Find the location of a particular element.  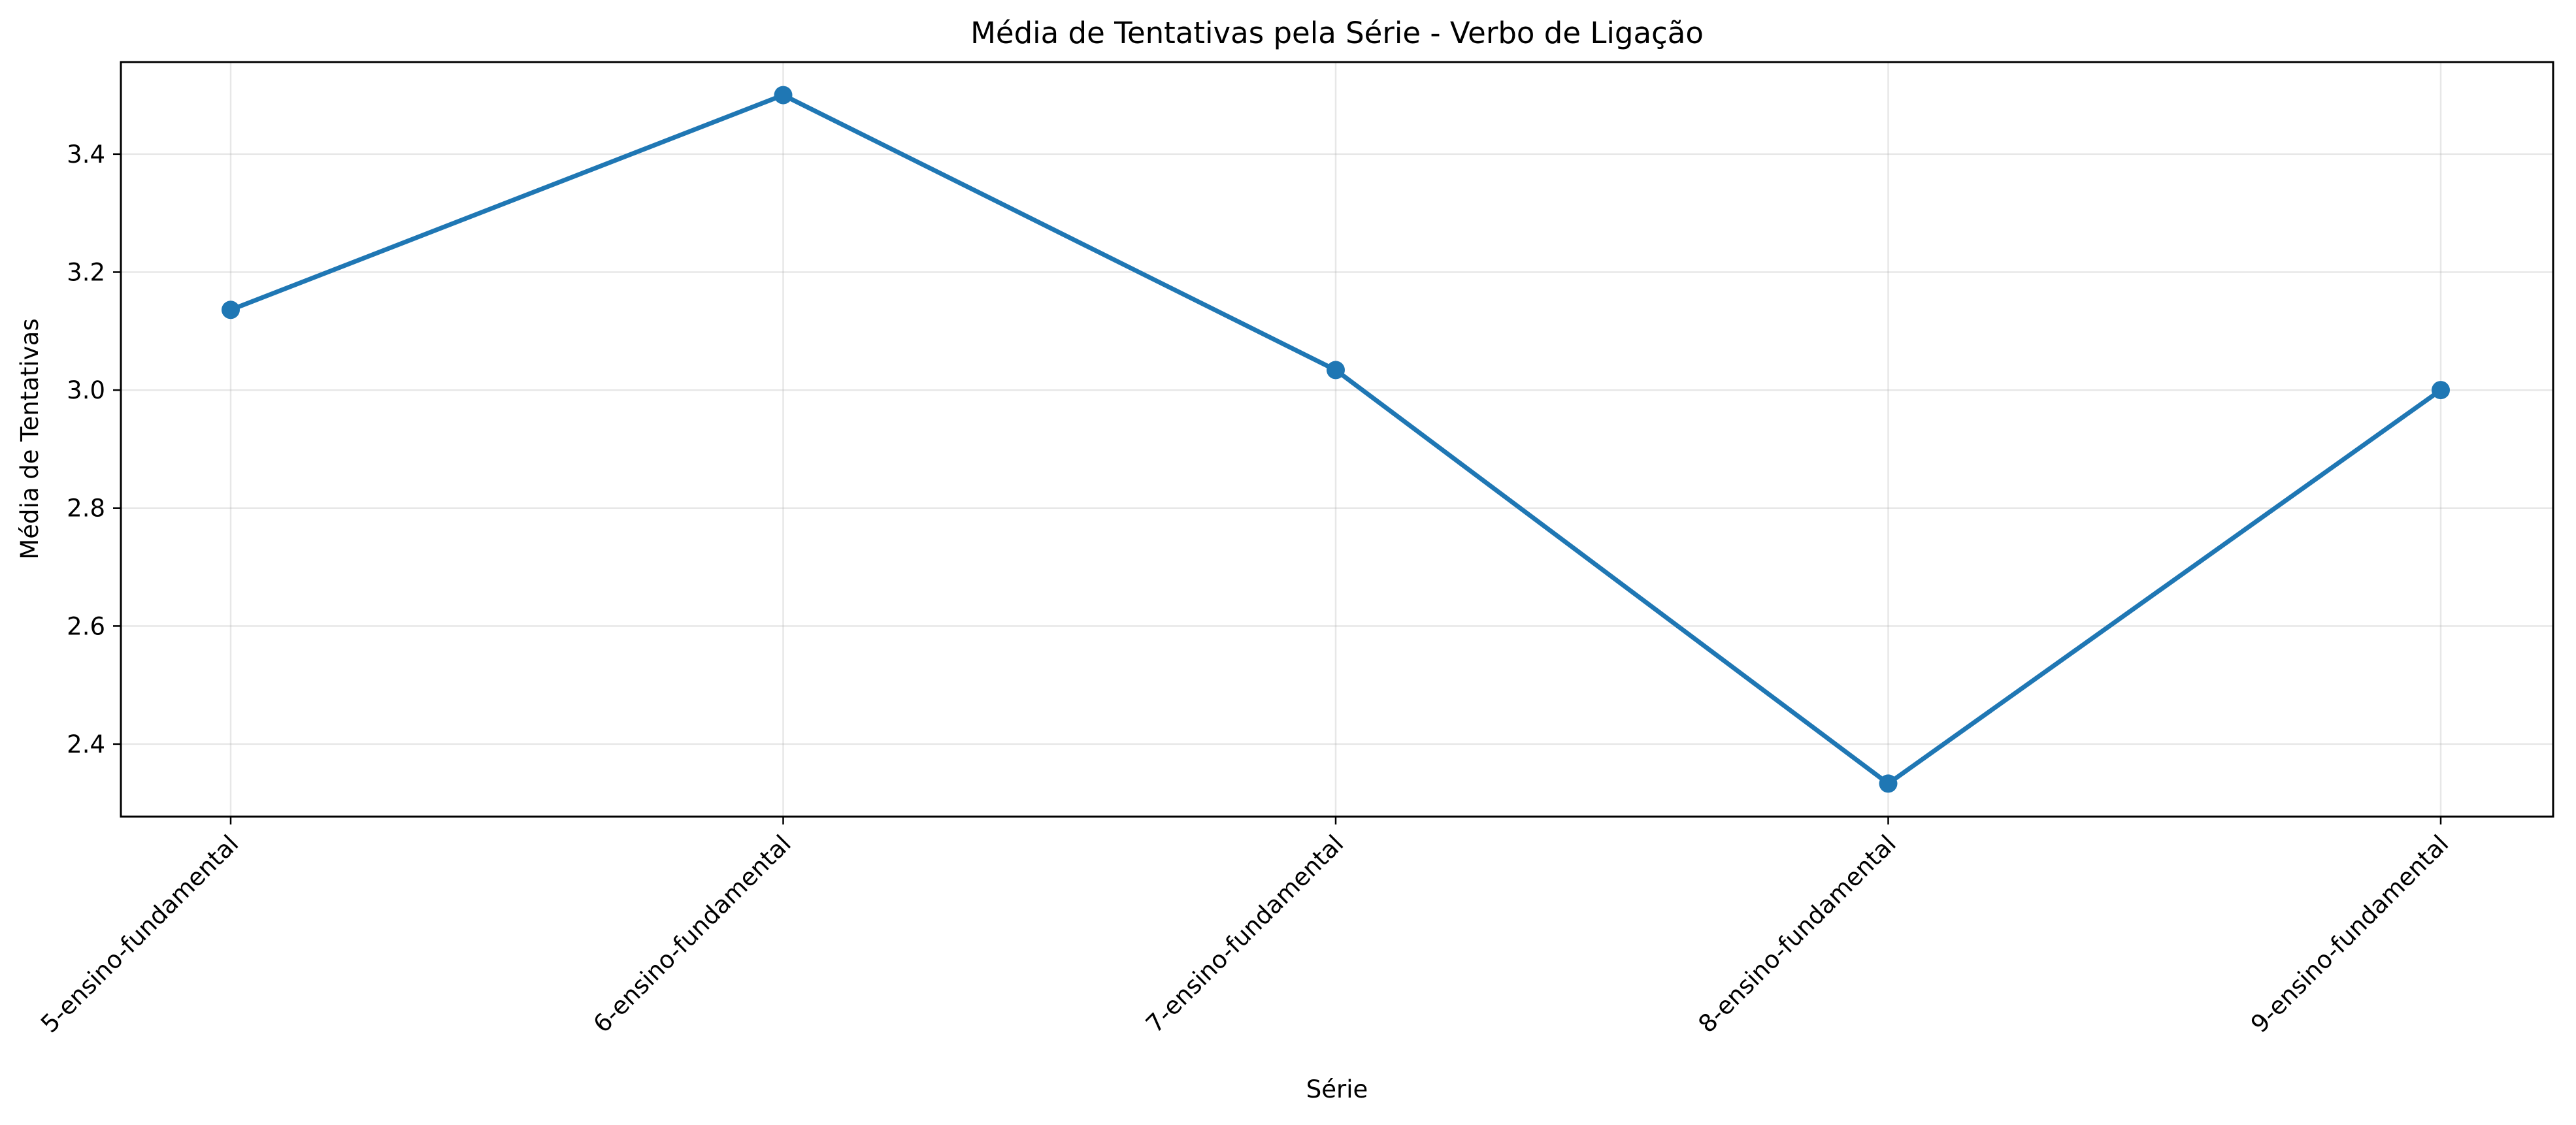

y-tick-label: 2.4 is located at coordinates (86, 744).